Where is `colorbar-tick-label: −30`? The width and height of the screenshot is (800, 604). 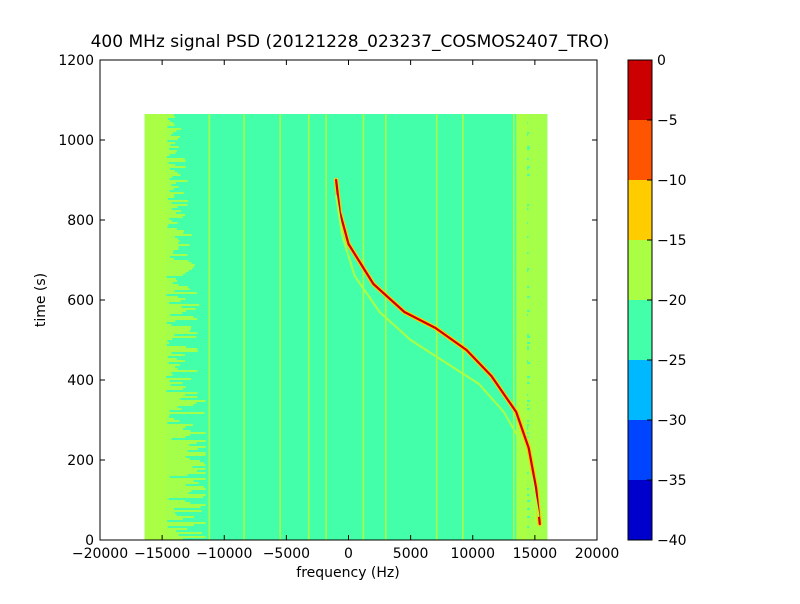
colorbar-tick-label: −30 is located at coordinates (672, 421).